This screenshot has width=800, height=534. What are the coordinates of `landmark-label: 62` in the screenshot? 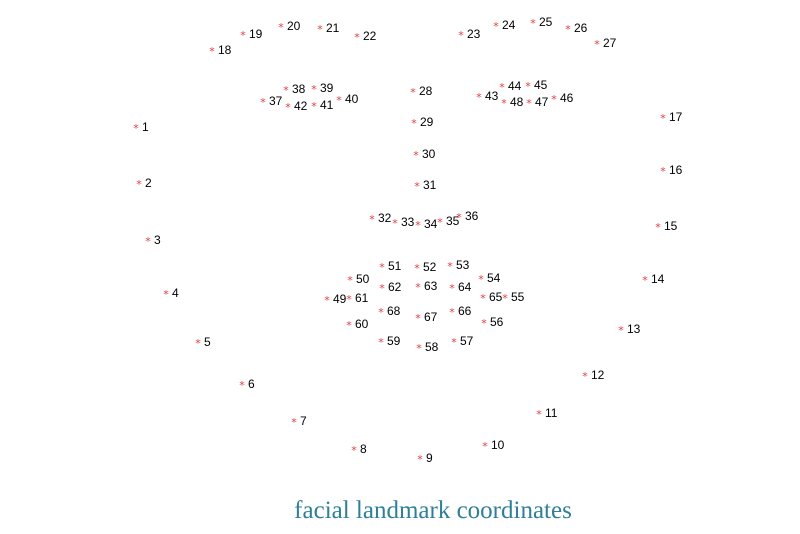 It's located at (395, 287).